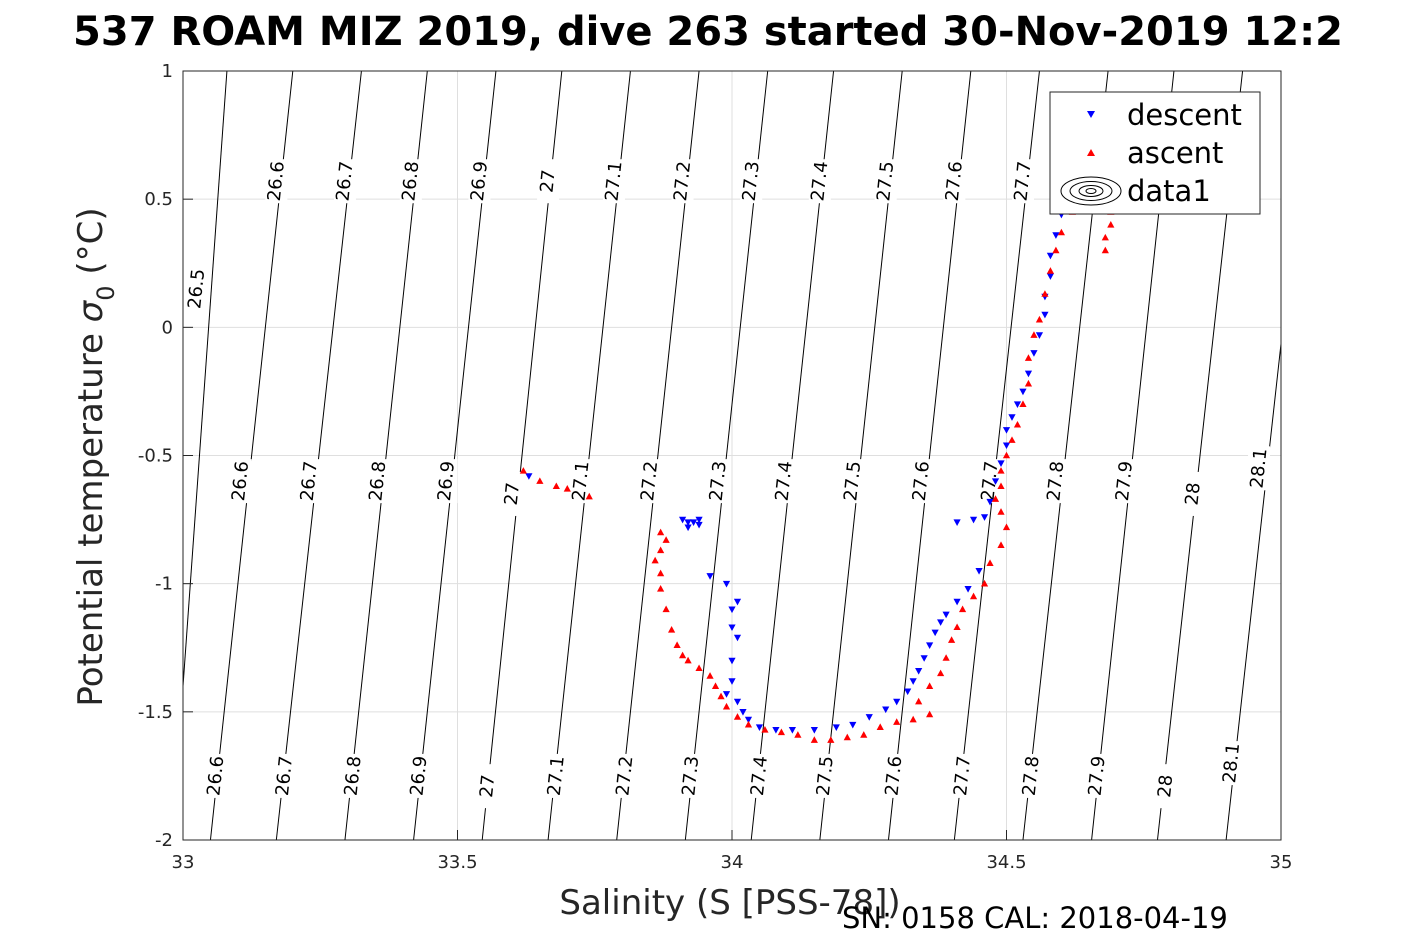 Image resolution: width=1417 pixels, height=945 pixels. I want to click on y-axis-label-main: Potential temperature, so click(91, 514).